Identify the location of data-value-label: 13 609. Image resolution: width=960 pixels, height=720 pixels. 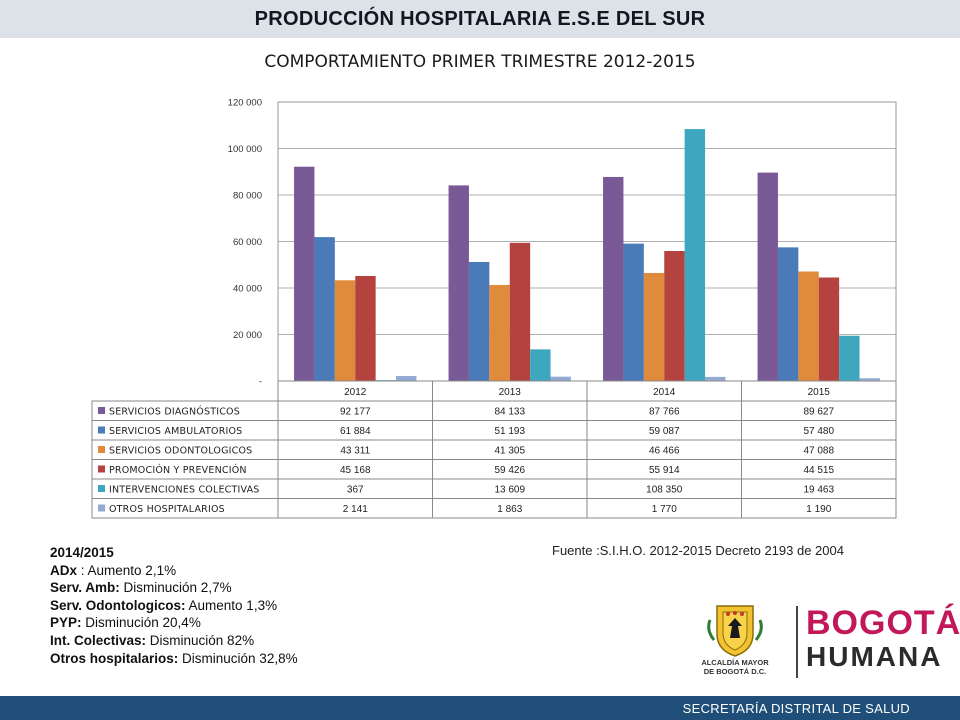
(509, 490).